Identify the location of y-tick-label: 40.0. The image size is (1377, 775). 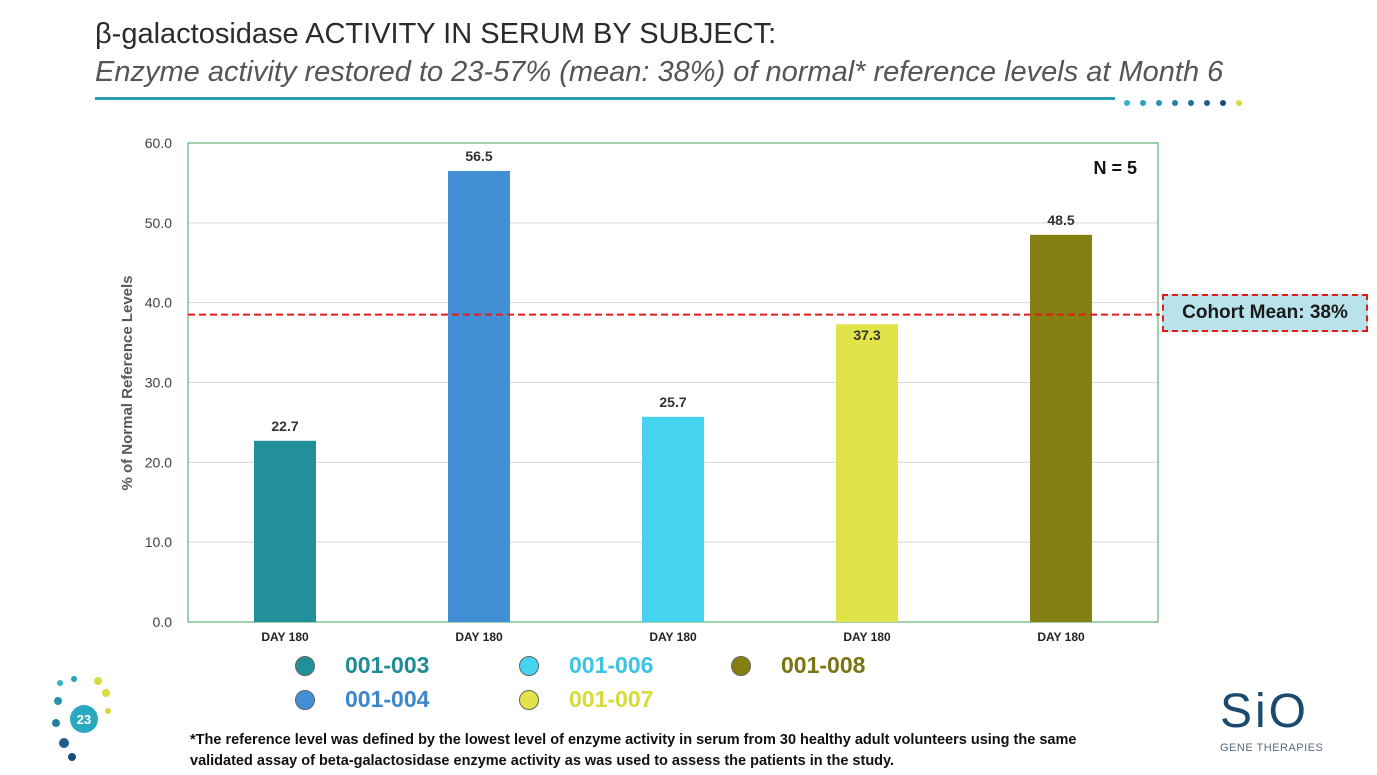
(158, 303).